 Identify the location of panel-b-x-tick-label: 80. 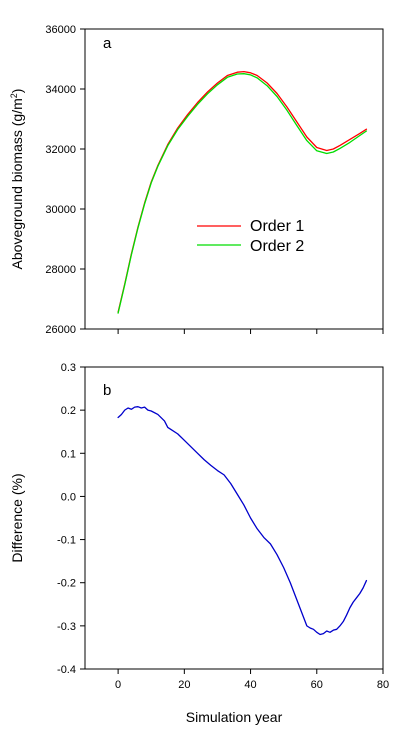
(383, 685).